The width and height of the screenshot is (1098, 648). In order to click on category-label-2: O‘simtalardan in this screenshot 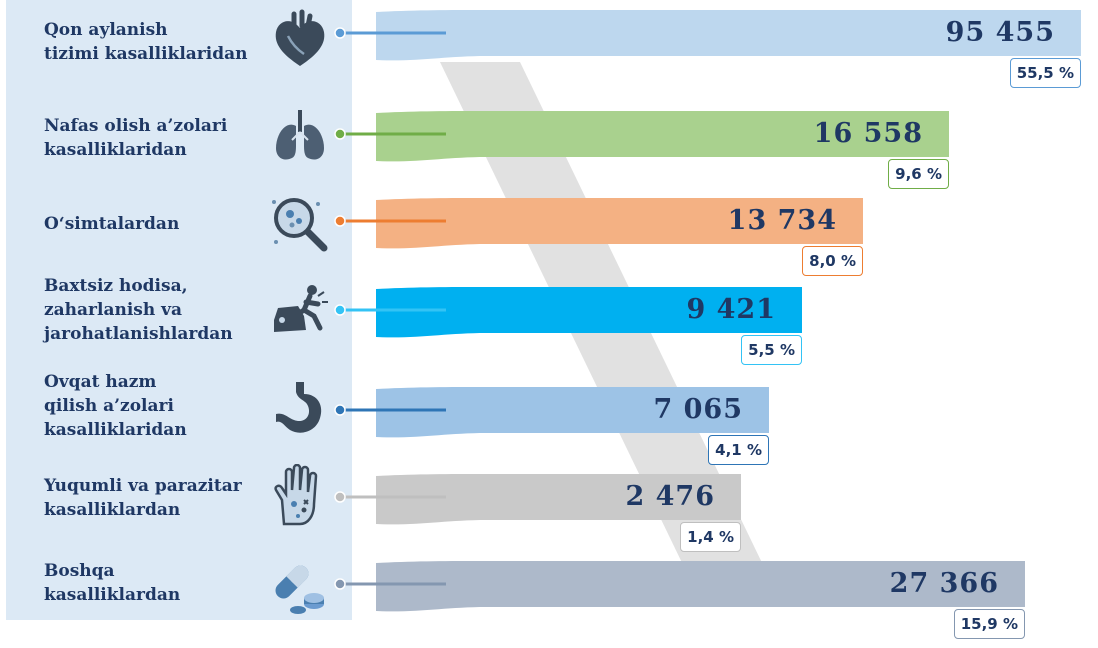, I will do `click(112, 224)`.